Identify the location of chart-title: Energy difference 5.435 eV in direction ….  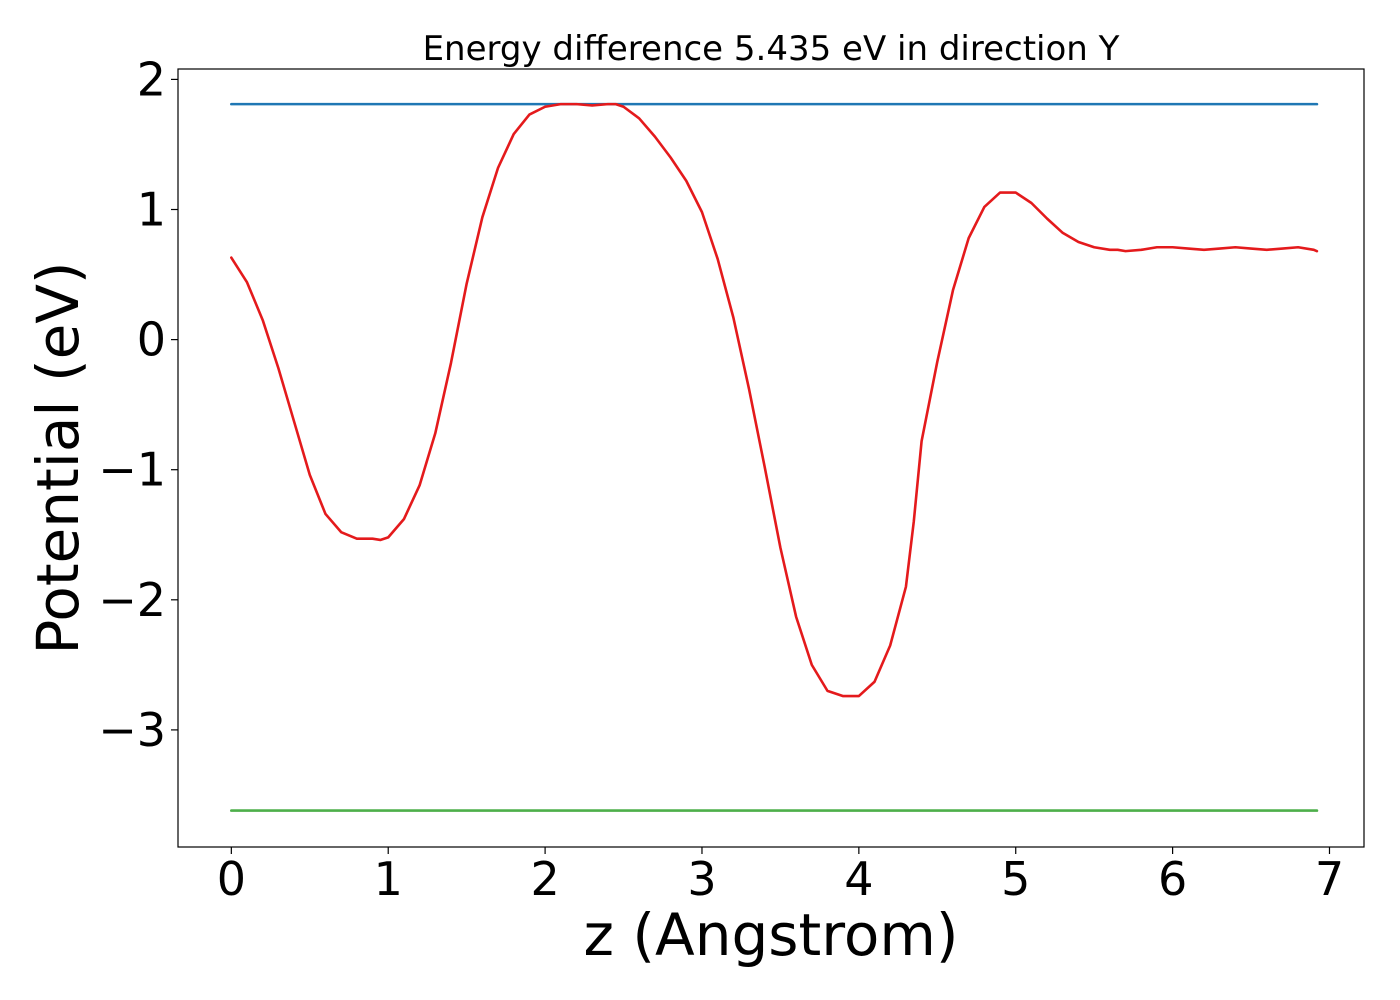
(771, 49).